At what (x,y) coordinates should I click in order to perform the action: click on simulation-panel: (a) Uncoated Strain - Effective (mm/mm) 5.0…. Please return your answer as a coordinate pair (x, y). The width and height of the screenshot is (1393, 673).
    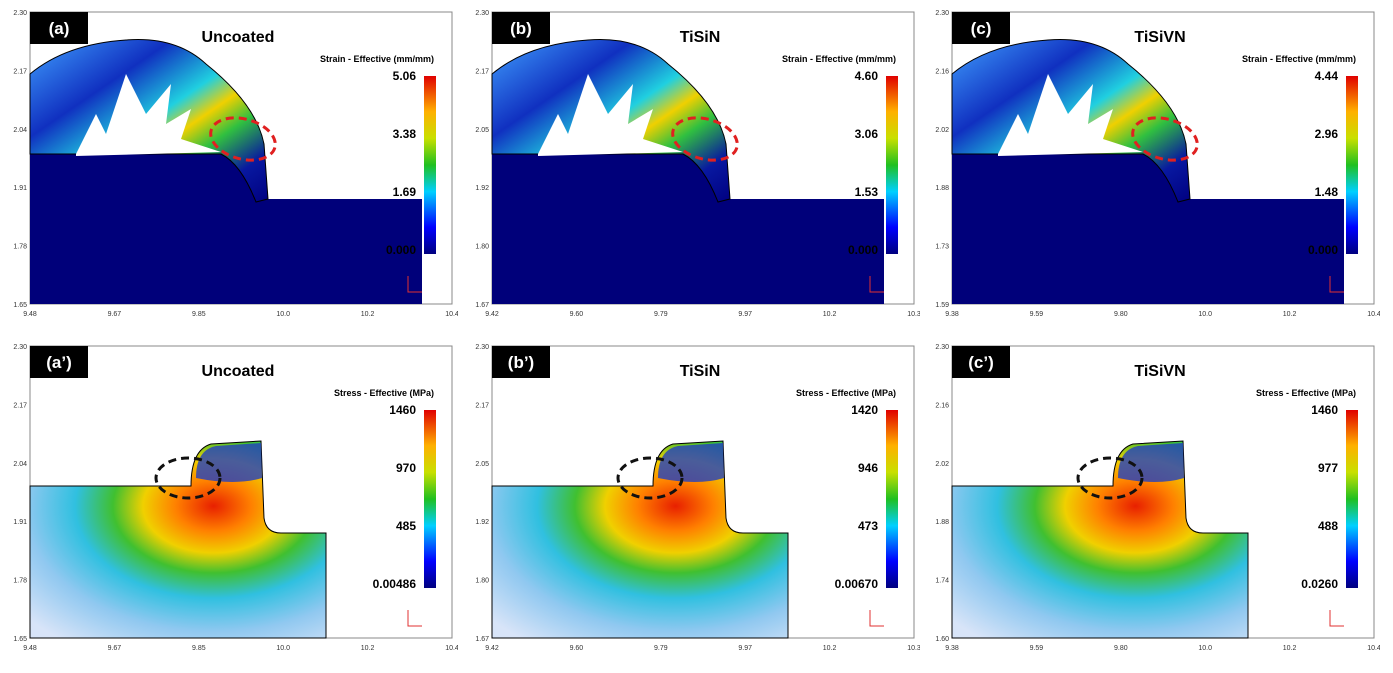
    Looking at the image, I should click on (235, 164).